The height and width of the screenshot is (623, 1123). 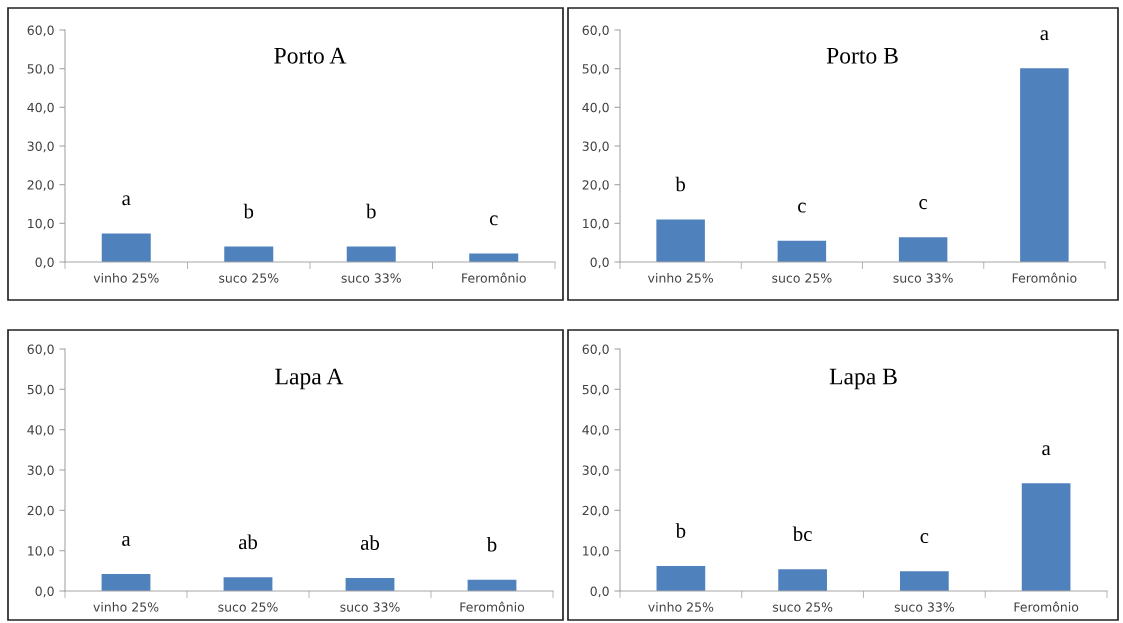 I want to click on text: Porto A, so click(x=310, y=55).